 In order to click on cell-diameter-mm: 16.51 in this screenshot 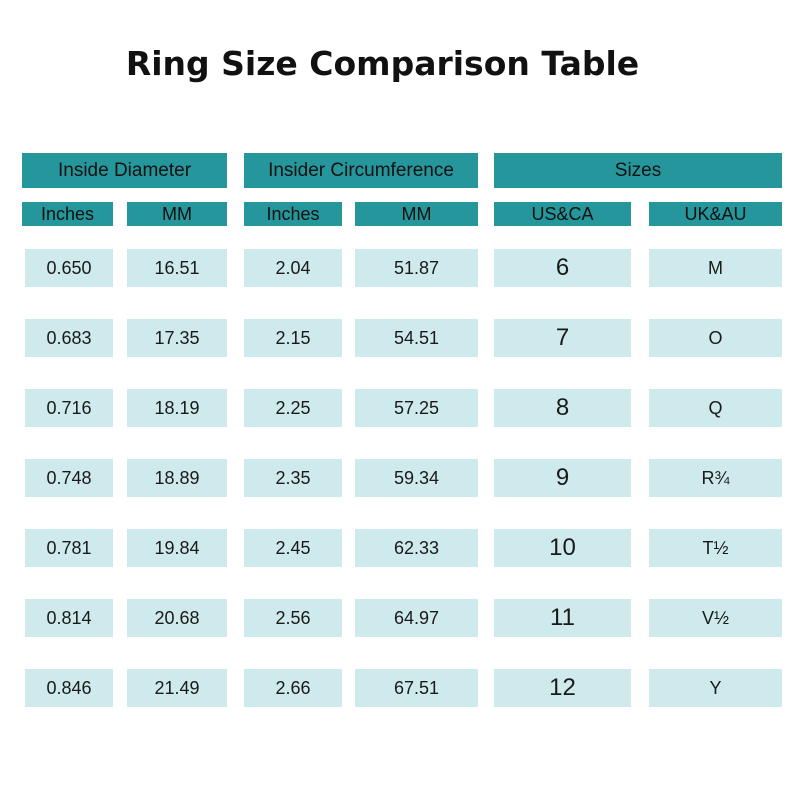, I will do `click(177, 268)`.